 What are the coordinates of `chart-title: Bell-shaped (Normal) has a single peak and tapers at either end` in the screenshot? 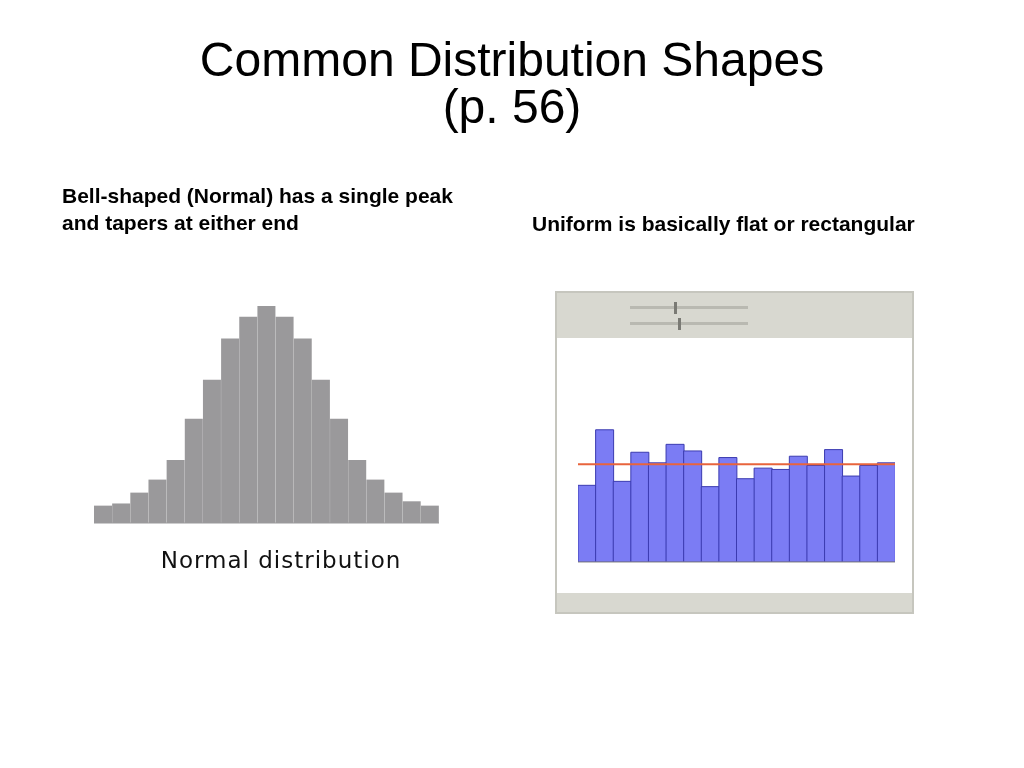 It's located at (258, 210).